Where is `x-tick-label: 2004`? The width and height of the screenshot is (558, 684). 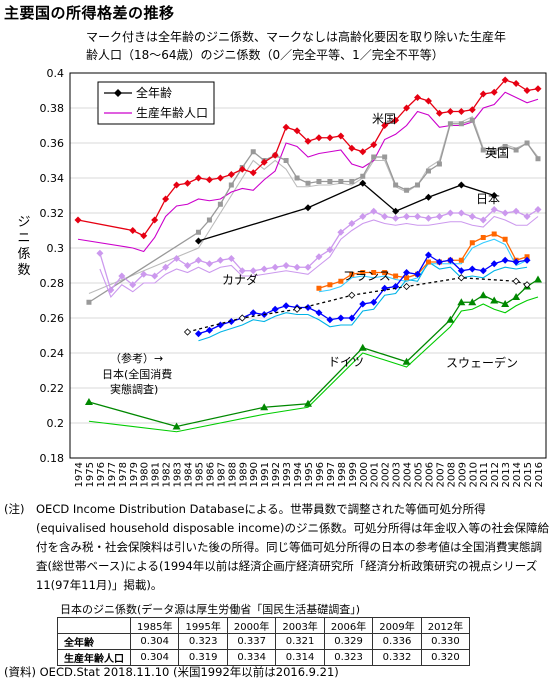
x-tick-label: 2004 is located at coordinates (408, 474).